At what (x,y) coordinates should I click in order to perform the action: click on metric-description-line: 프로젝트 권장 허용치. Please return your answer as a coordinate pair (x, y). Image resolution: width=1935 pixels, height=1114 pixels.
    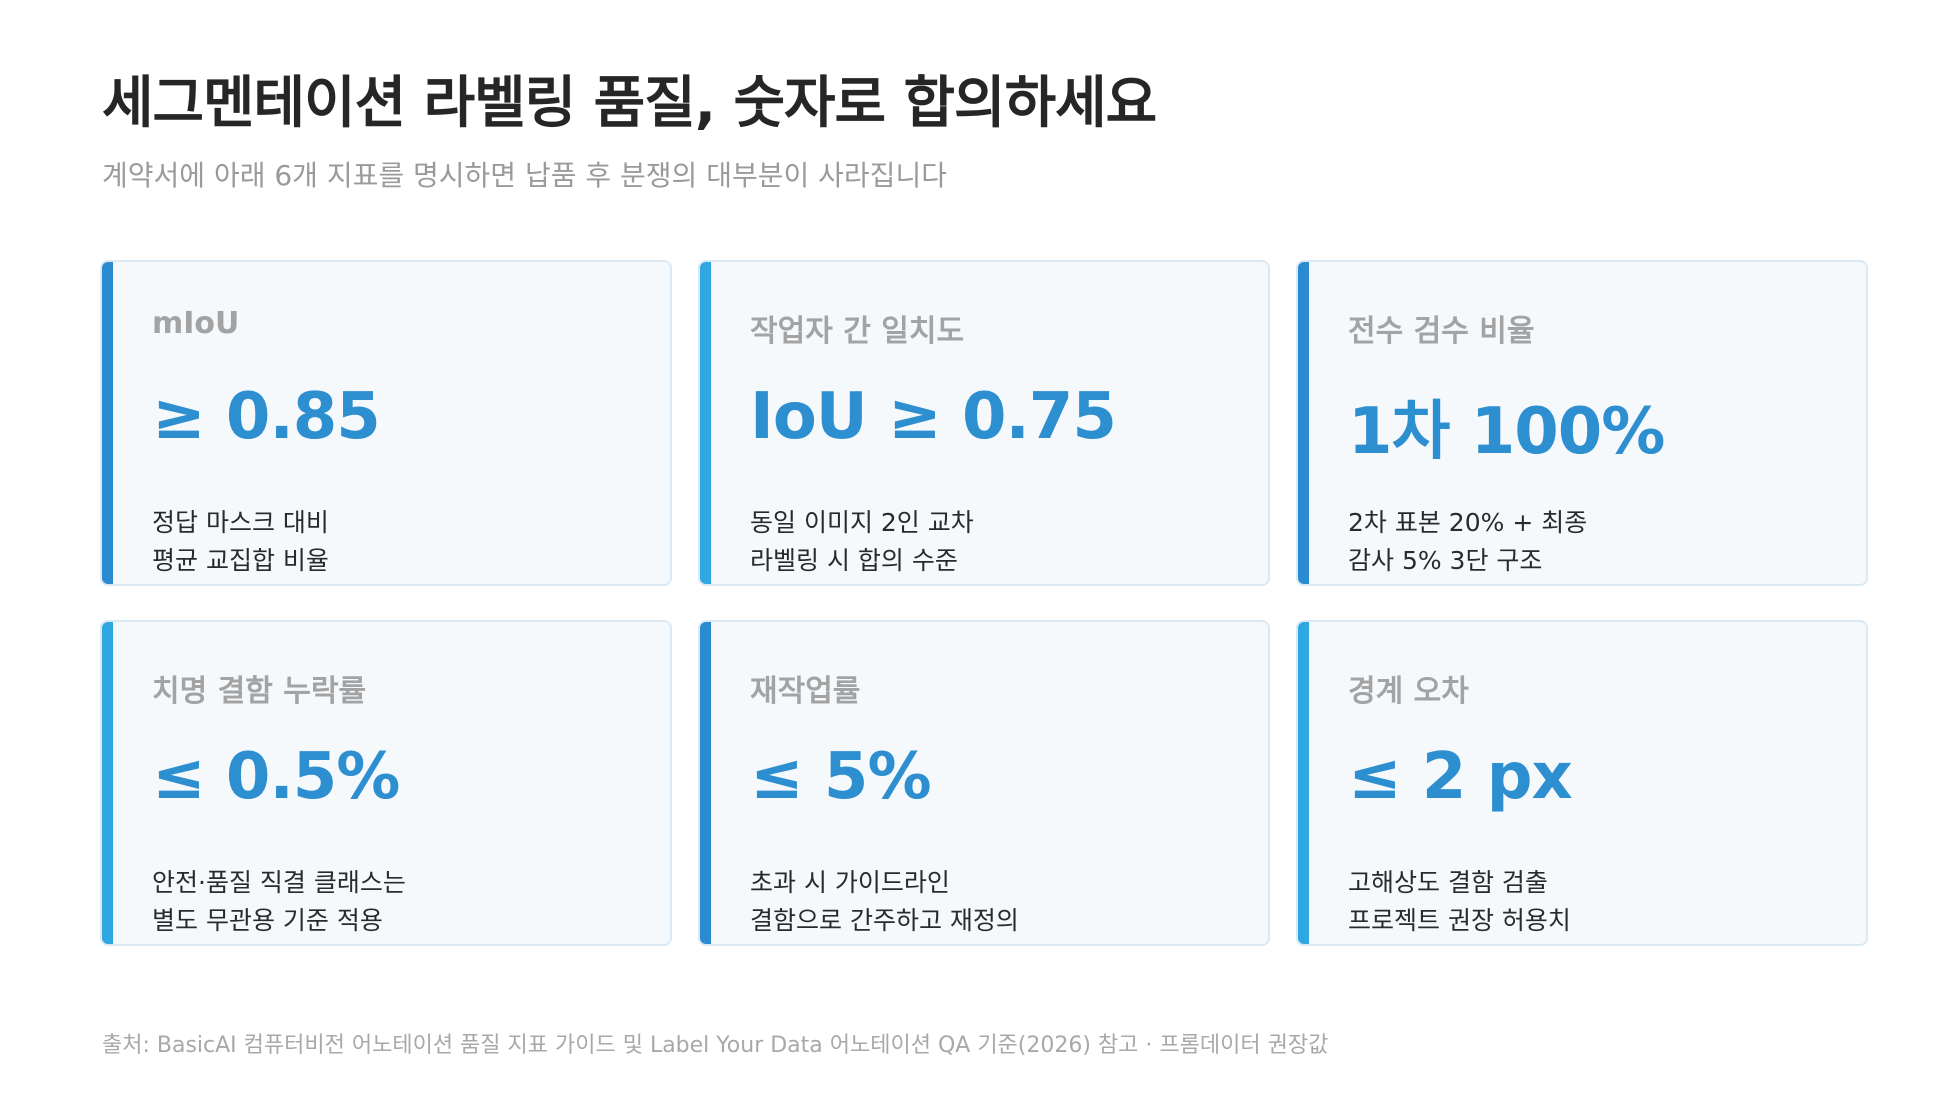
    Looking at the image, I should click on (1459, 920).